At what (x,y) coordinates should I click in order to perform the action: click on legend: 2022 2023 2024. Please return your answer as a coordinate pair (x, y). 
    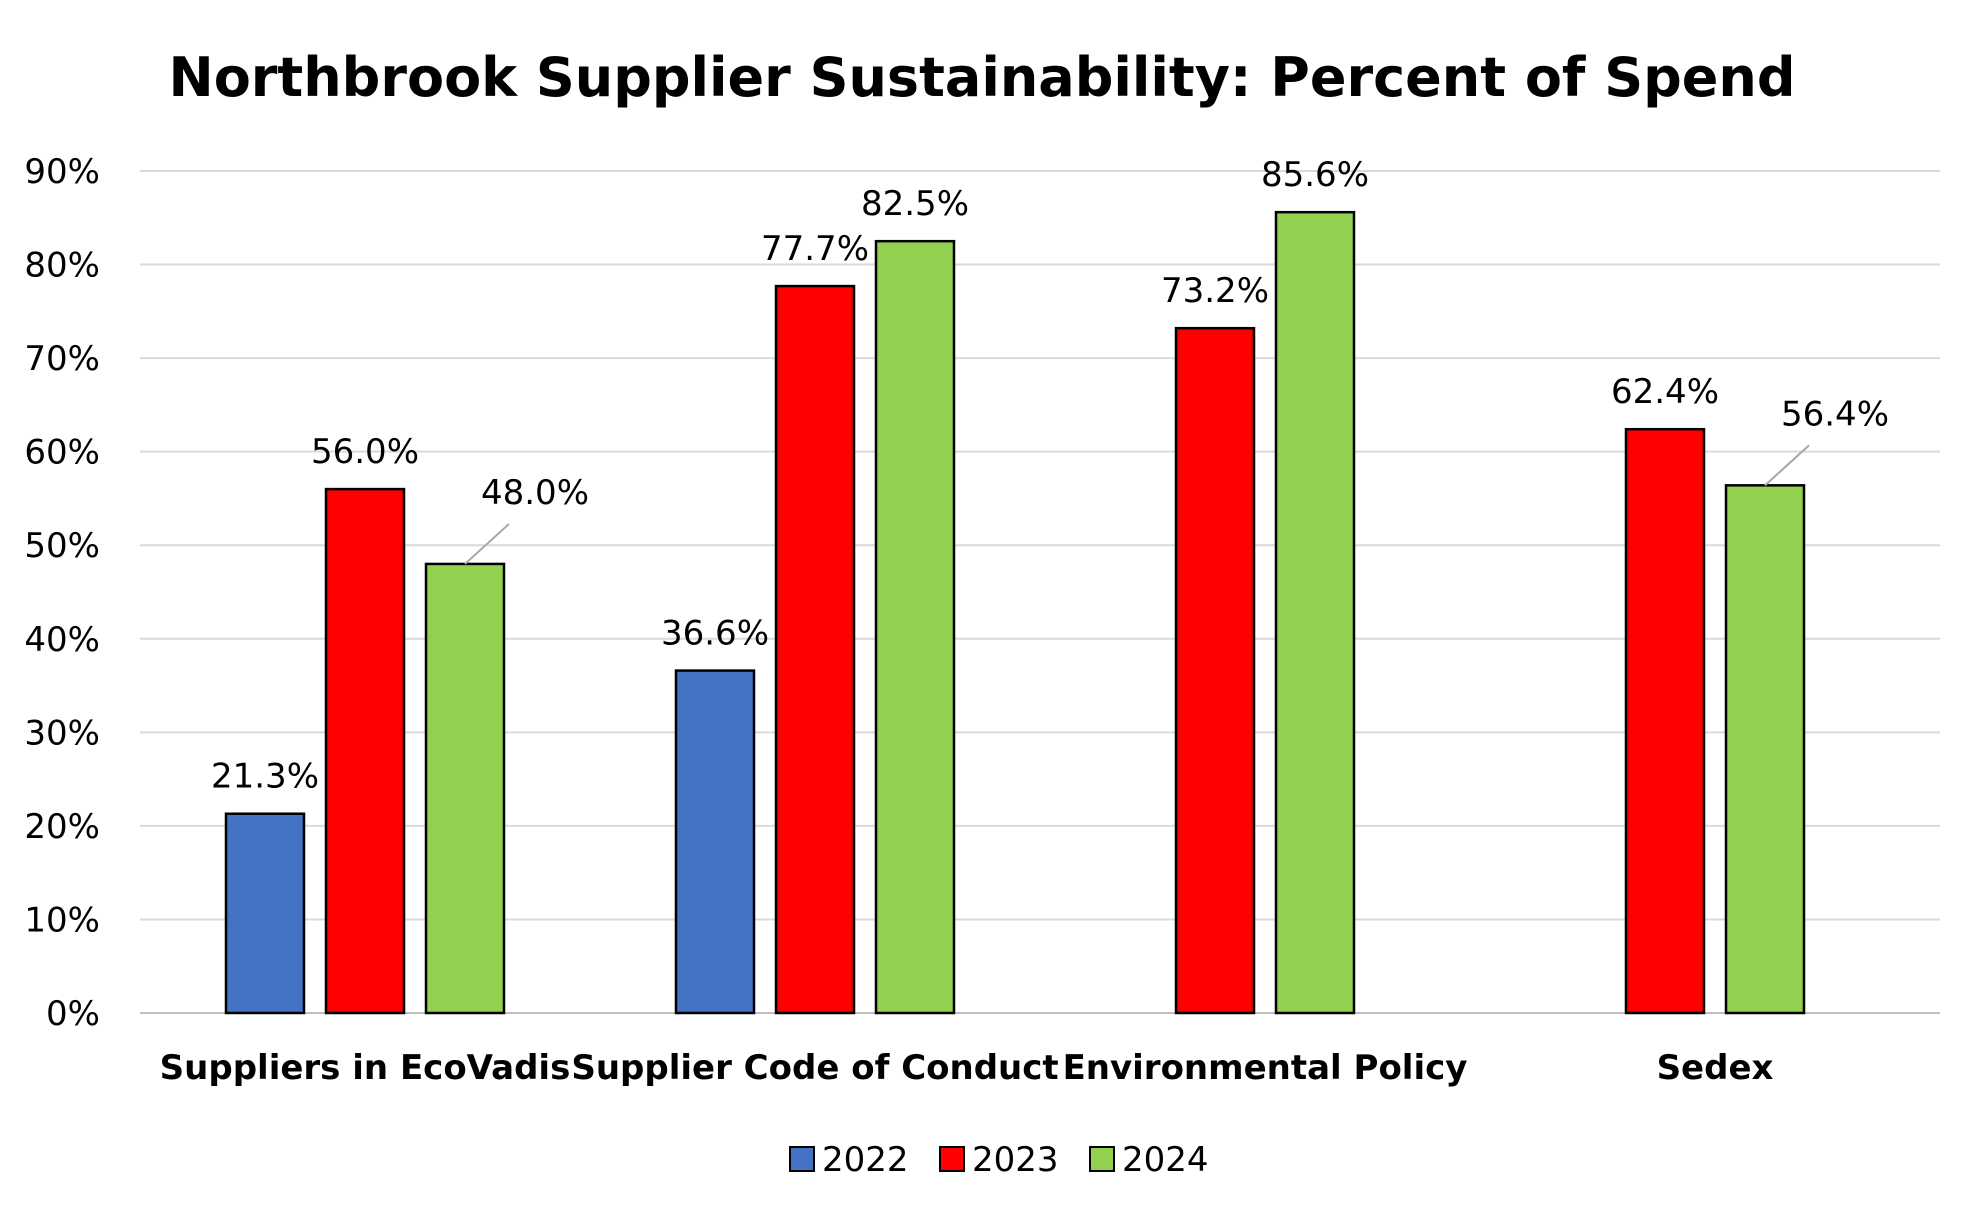
    Looking at the image, I should click on (999, 1160).